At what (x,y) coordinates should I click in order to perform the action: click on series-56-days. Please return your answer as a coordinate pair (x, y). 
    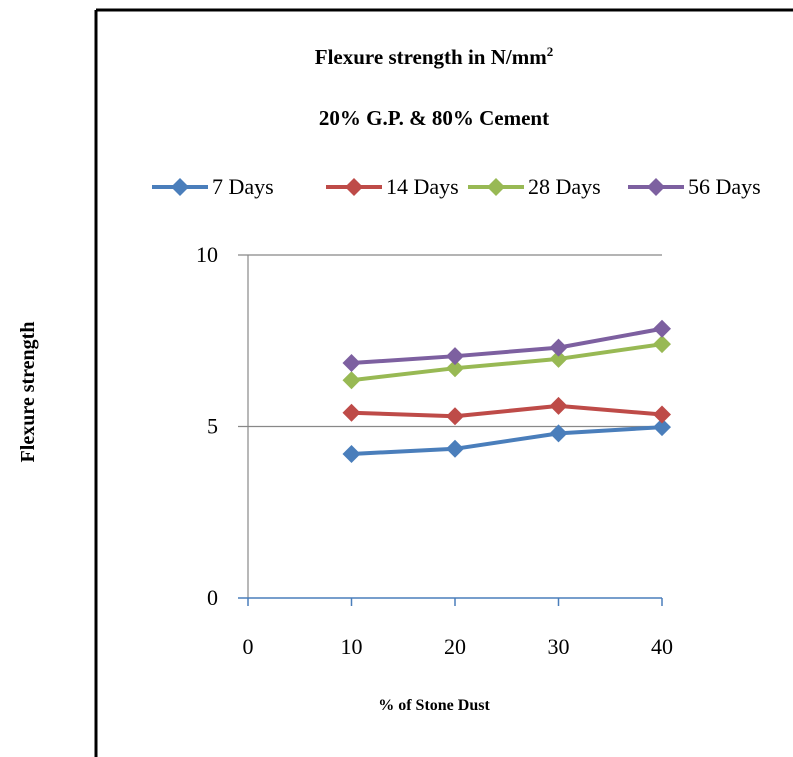
    Looking at the image, I should click on (506, 346).